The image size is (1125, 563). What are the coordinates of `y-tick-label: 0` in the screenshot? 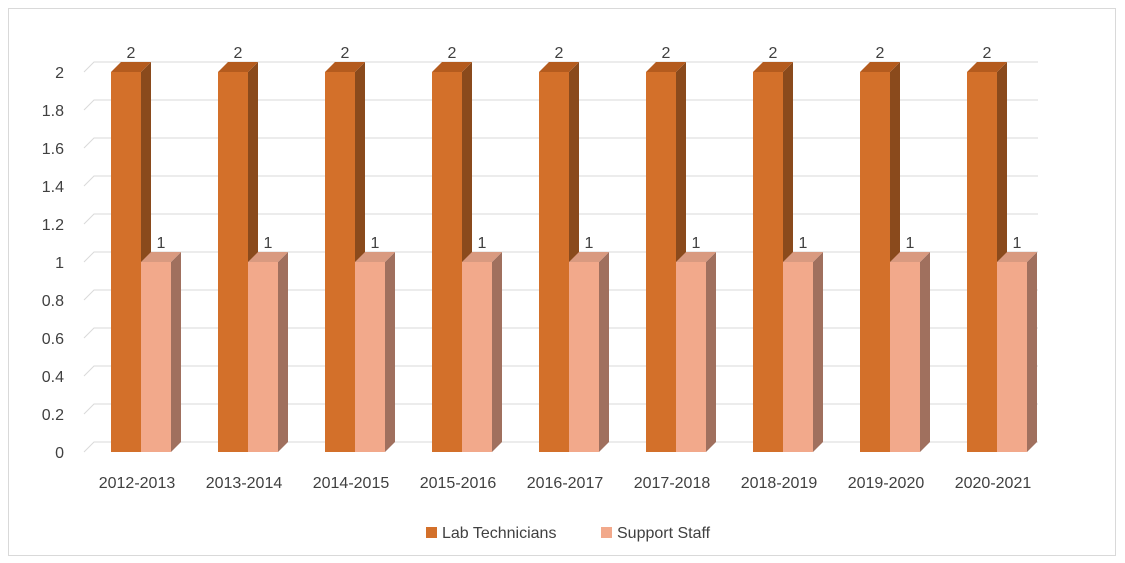 It's located at (59, 453).